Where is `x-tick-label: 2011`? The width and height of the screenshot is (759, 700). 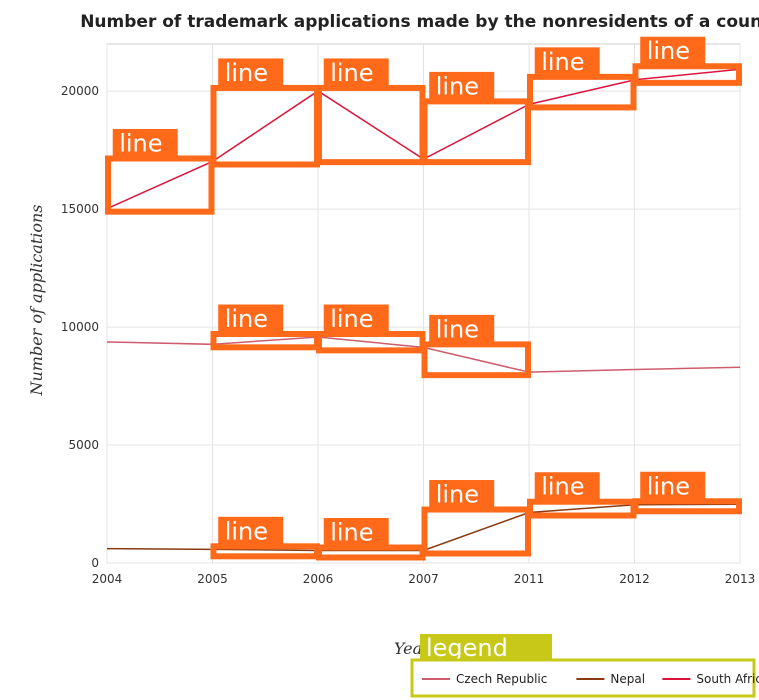
x-tick-label: 2011 is located at coordinates (529, 579).